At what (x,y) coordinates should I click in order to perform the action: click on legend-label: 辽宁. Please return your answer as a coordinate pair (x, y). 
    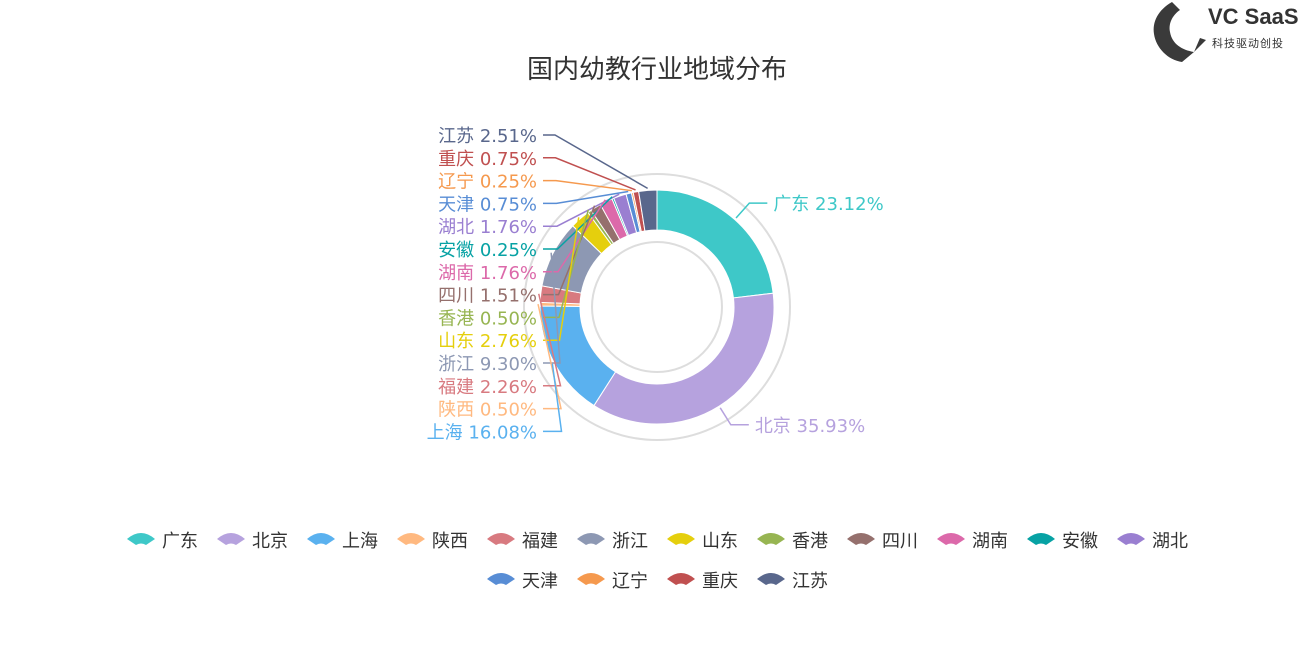
    Looking at the image, I should click on (630, 581).